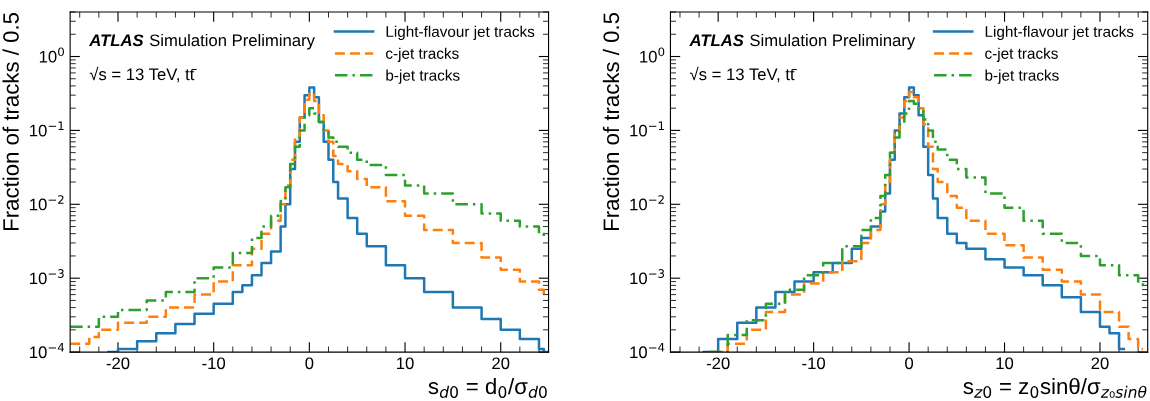 The height and width of the screenshot is (401, 1150). Describe the element at coordinates (487, 387) in the screenshot. I see `x-axis-title: s$_{d0}$ = d$_{0}$/σ$_{d0}$` at that location.